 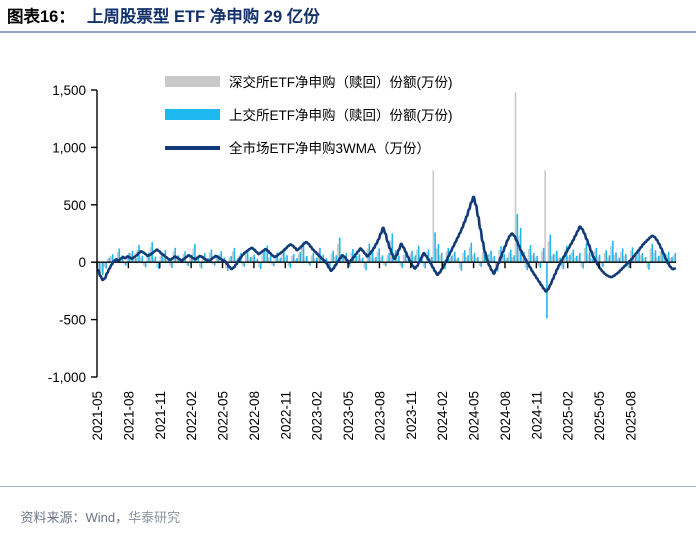 What do you see at coordinates (317, 416) in the screenshot?
I see `x-tick-label: 2023-02` at bounding box center [317, 416].